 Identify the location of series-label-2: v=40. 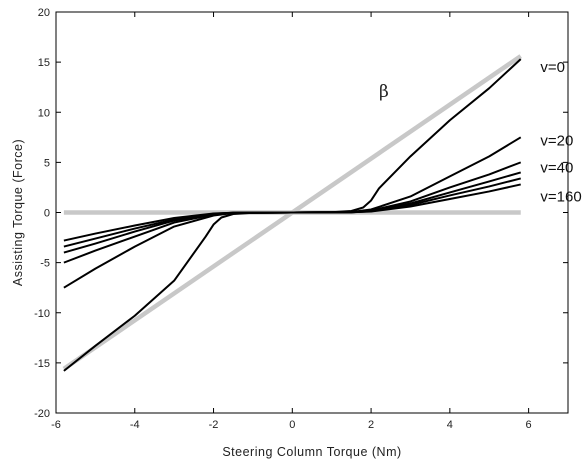
(556, 167).